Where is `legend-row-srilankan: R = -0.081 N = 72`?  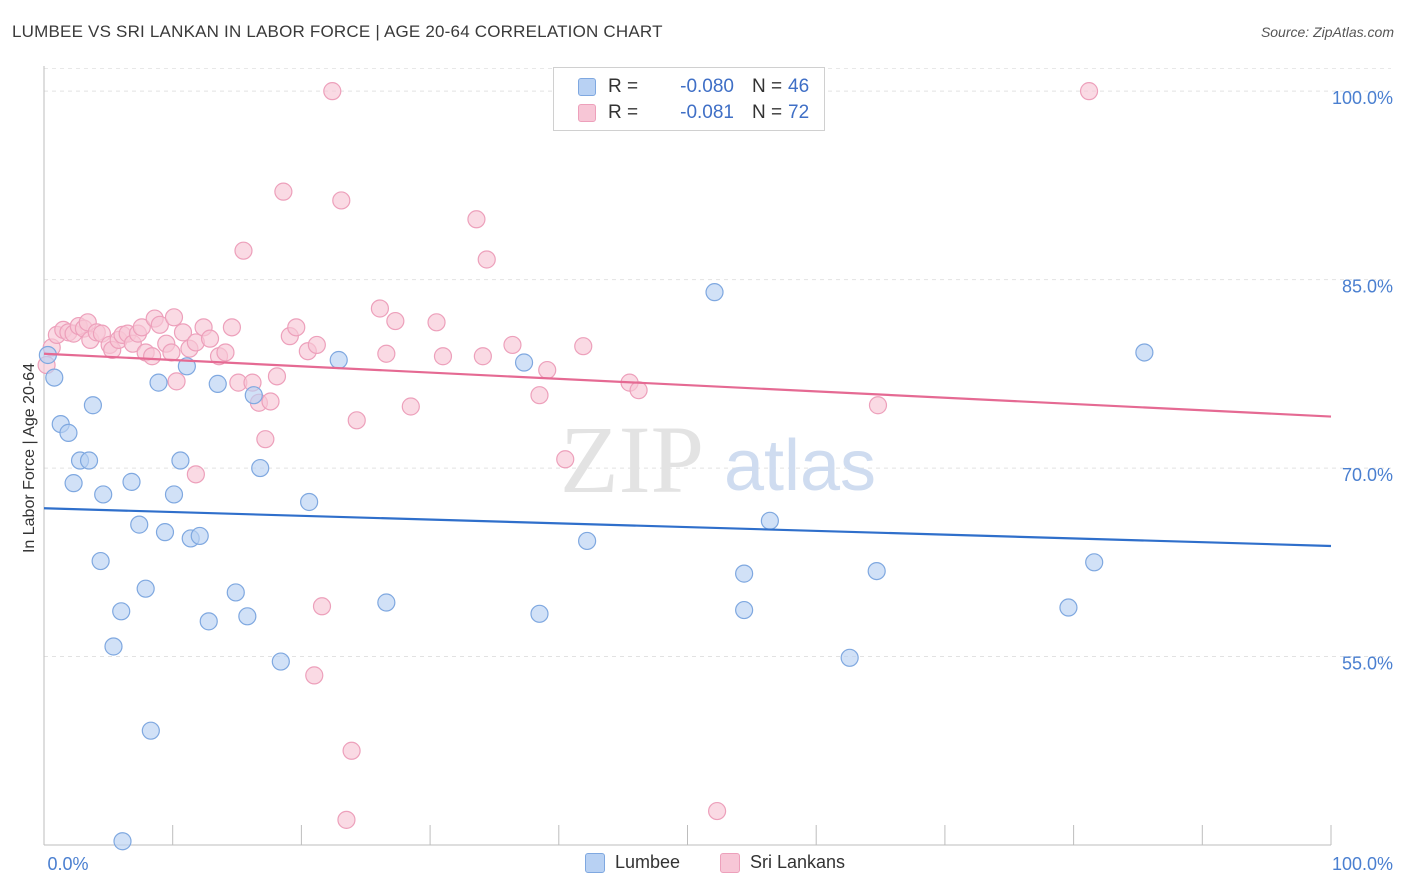 legend-row-srilankan: R = -0.081 N = 72 is located at coordinates (698, 113).